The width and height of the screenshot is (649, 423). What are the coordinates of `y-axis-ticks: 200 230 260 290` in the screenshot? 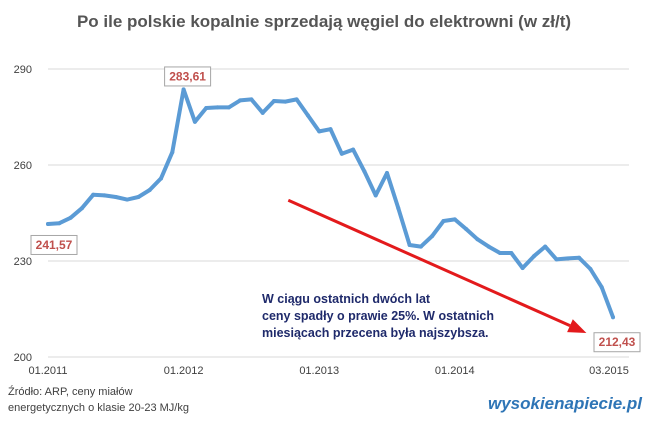 It's located at (23, 214).